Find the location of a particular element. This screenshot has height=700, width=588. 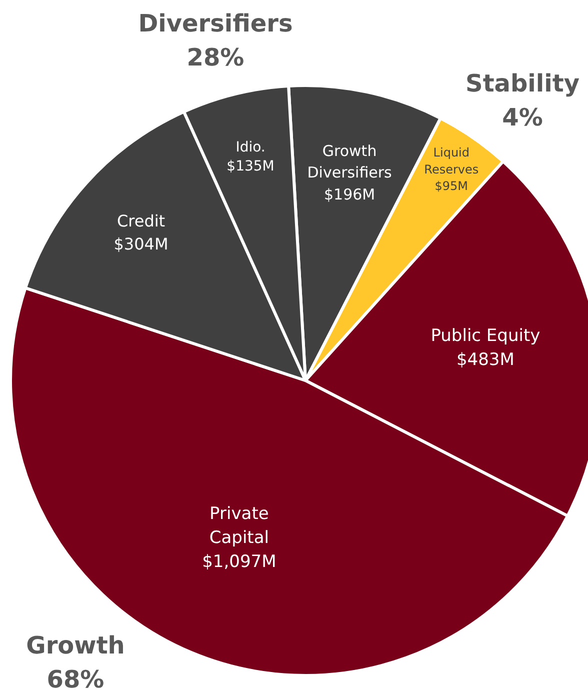

text: Stability 4% is located at coordinates (523, 101).